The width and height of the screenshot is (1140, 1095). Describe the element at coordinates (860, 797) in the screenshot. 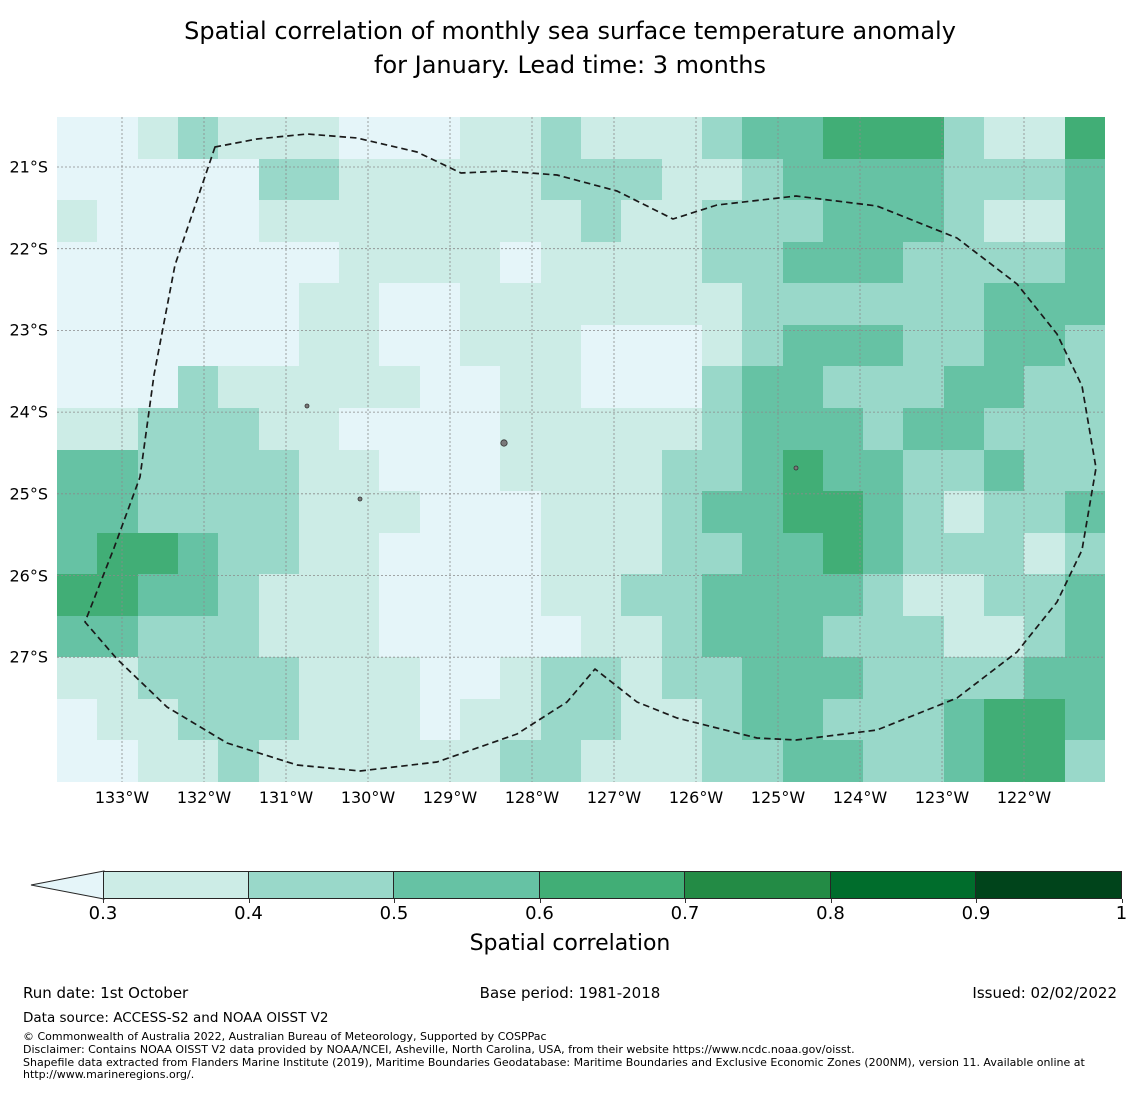

I see `x-tick-label: 124°W` at that location.